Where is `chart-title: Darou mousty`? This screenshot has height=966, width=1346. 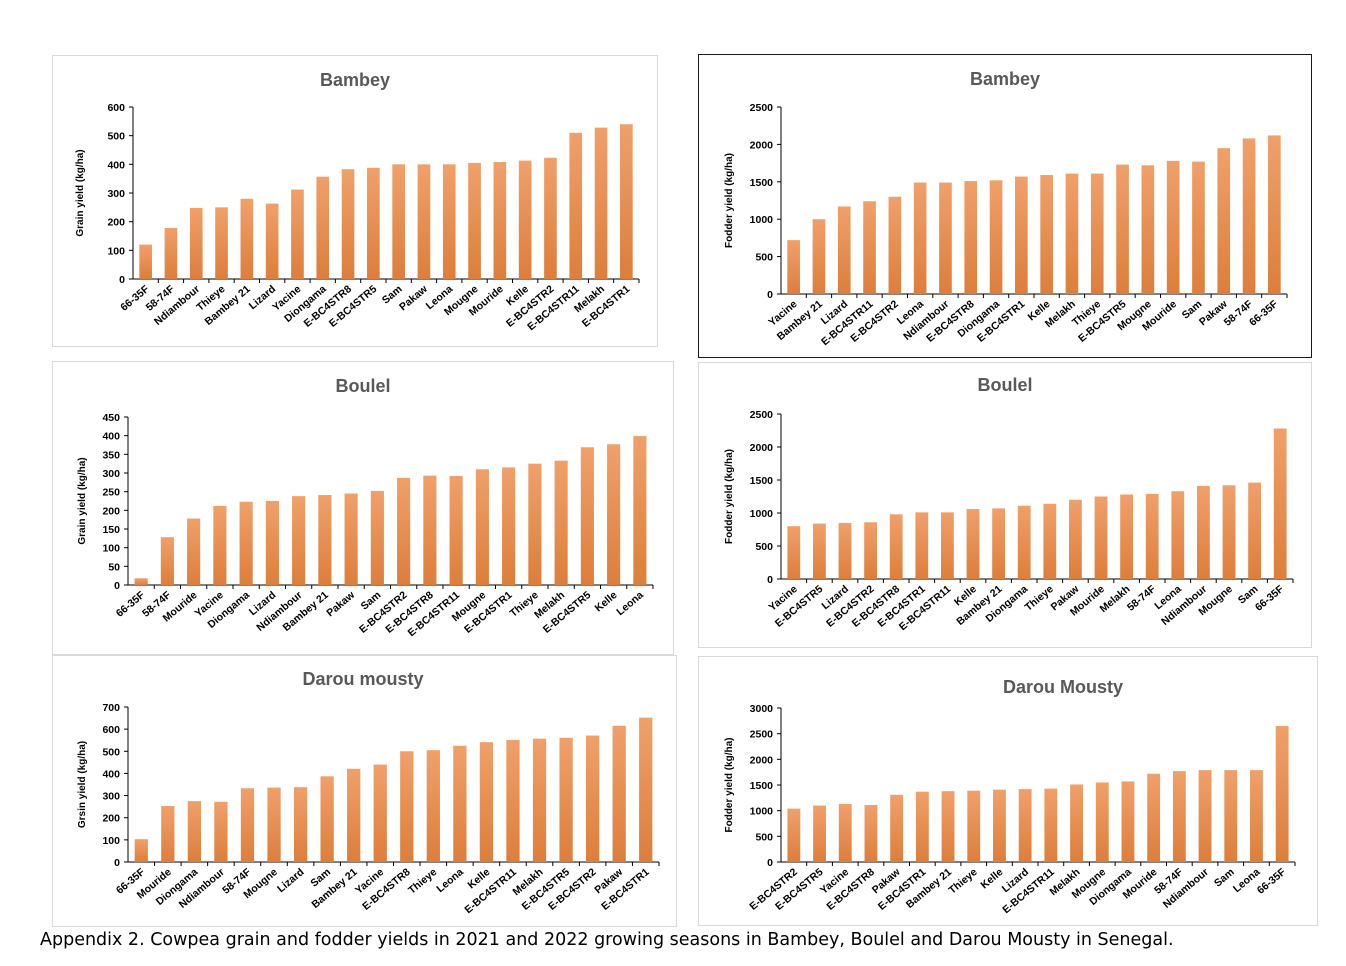
chart-title: Darou mousty is located at coordinates (362, 679).